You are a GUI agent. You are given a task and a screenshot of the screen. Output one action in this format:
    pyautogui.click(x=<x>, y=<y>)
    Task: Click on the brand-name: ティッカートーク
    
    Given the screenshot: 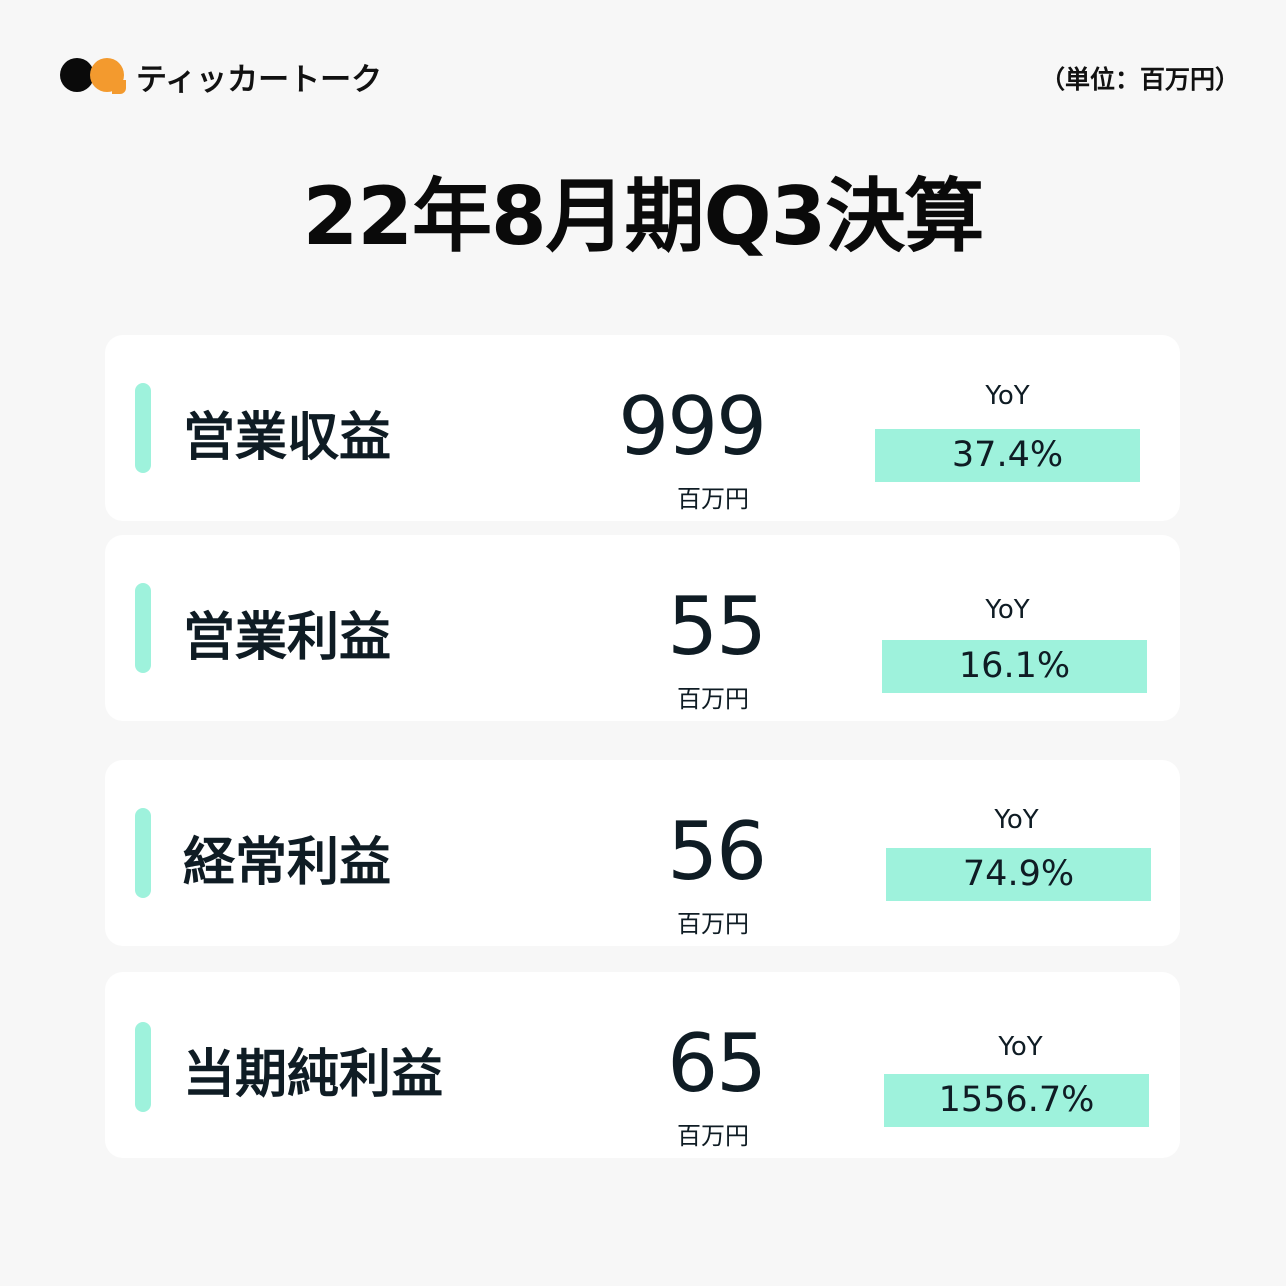 What is the action you would take?
    pyautogui.click(x=259, y=79)
    